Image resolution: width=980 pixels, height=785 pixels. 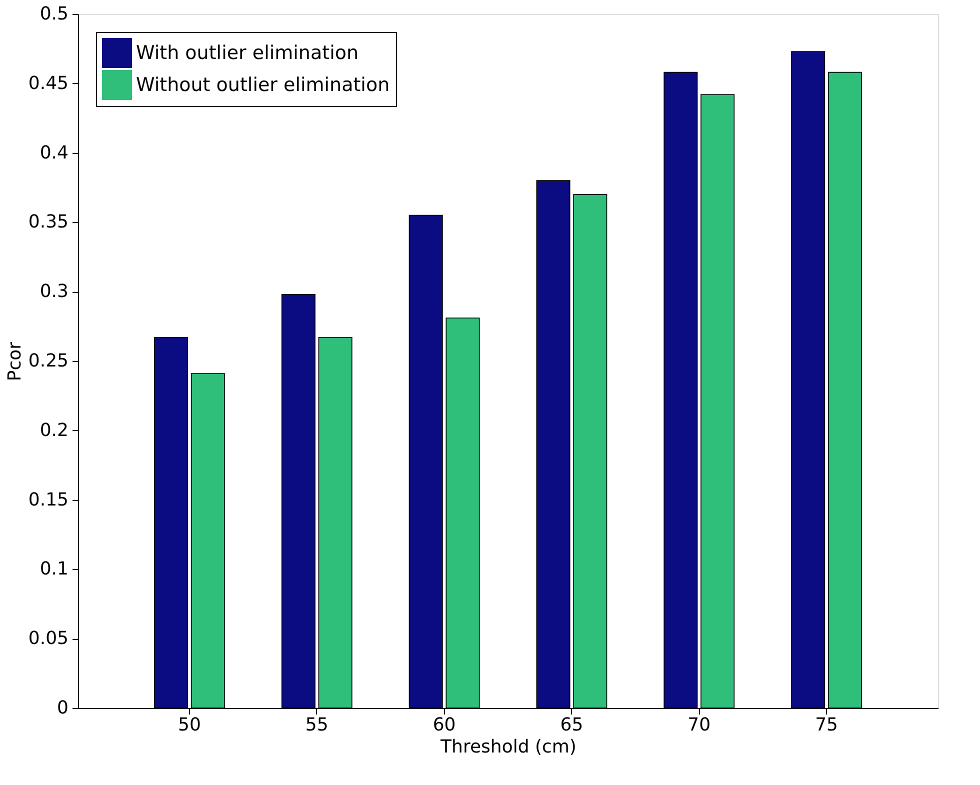 What do you see at coordinates (15, 361) in the screenshot?
I see `y-axis-title: Pcor` at bounding box center [15, 361].